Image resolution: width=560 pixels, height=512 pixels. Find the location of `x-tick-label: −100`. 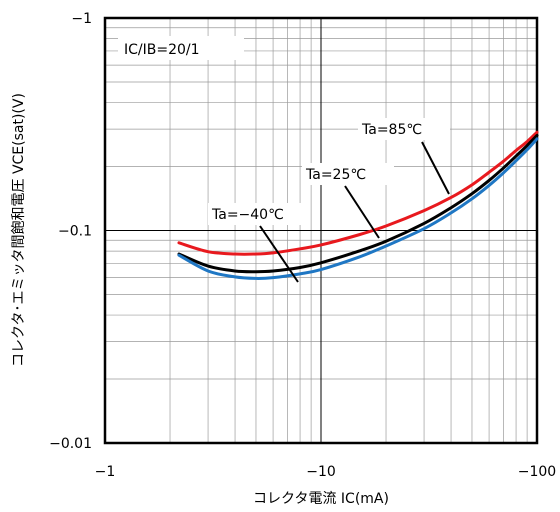

x-tick-label: −100 is located at coordinates (537, 472).